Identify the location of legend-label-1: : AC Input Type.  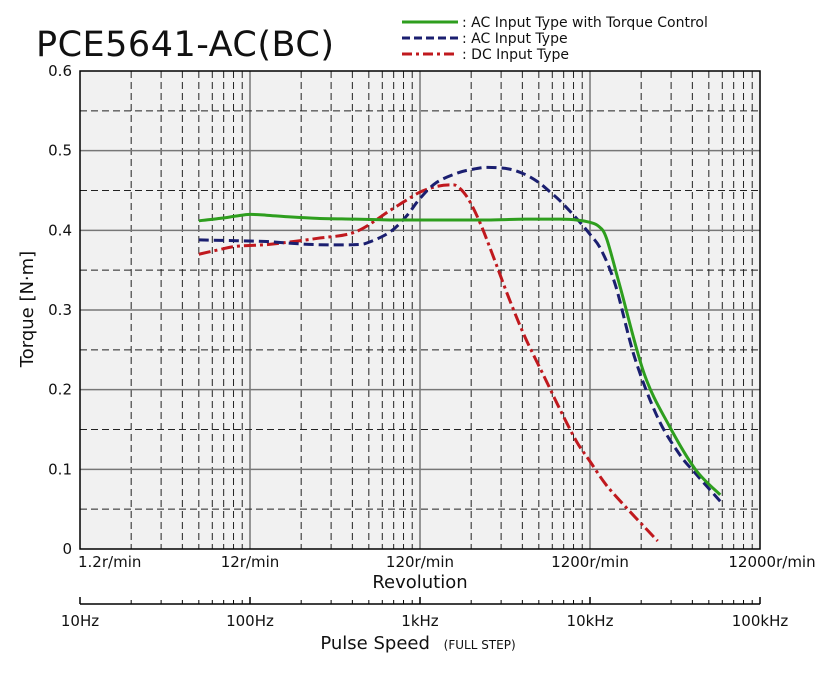
(515, 39).